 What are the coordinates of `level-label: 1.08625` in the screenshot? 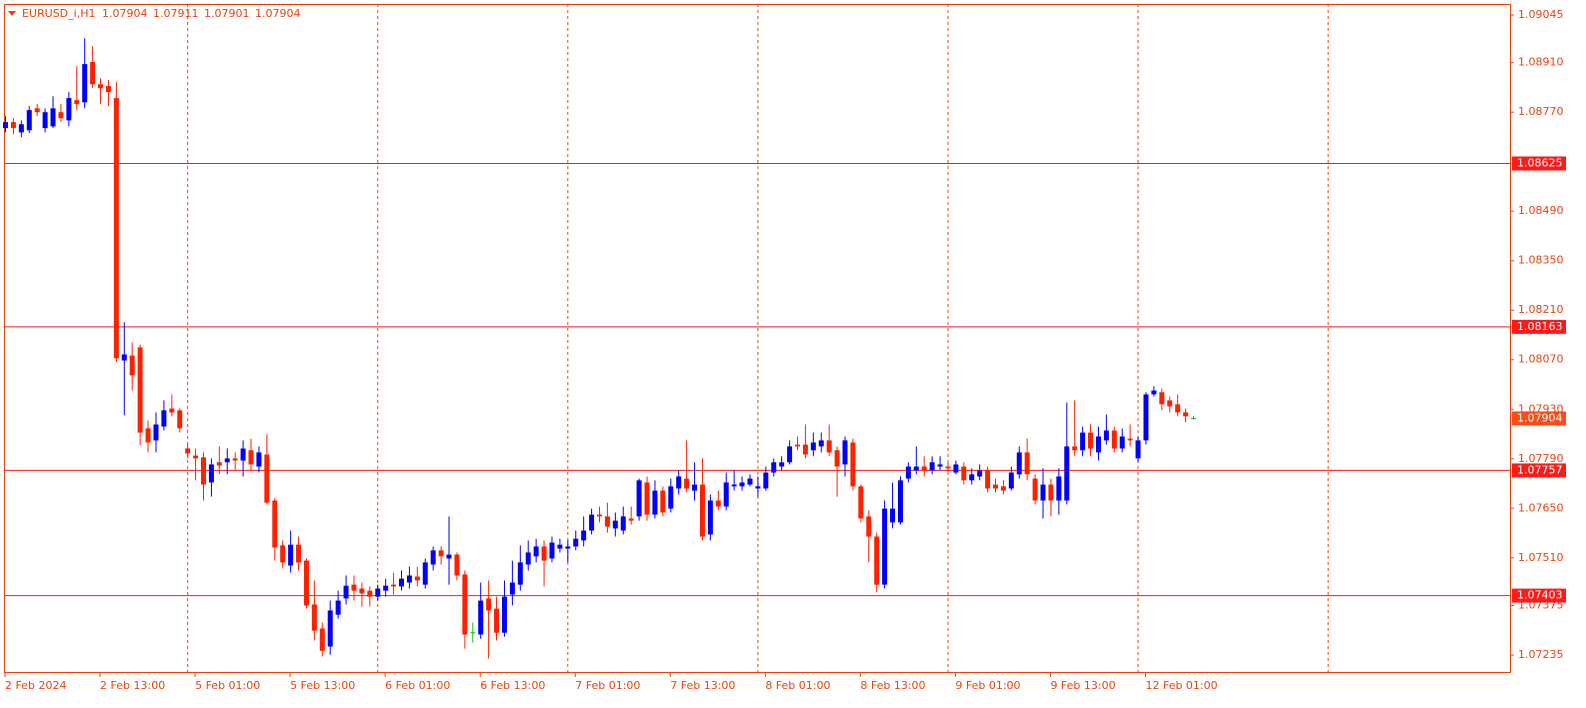 It's located at (1540, 162).